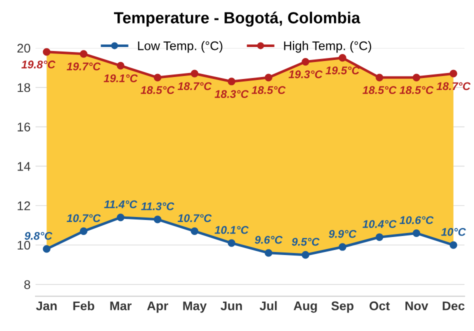 The width and height of the screenshot is (474, 331). What do you see at coordinates (180, 47) in the screenshot?
I see `legend-label: Low Temp. (°C)` at bounding box center [180, 47].